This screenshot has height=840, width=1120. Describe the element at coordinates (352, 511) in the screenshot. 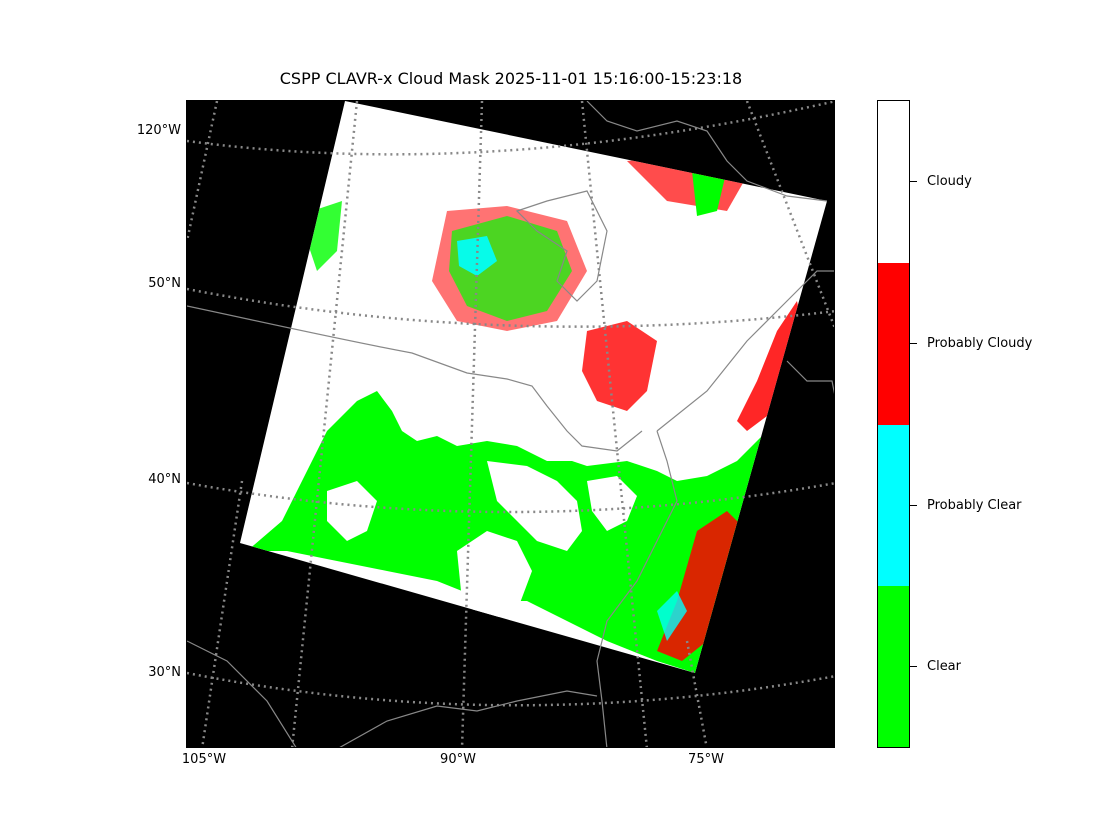

I see `cloudy-patch-west` at that location.